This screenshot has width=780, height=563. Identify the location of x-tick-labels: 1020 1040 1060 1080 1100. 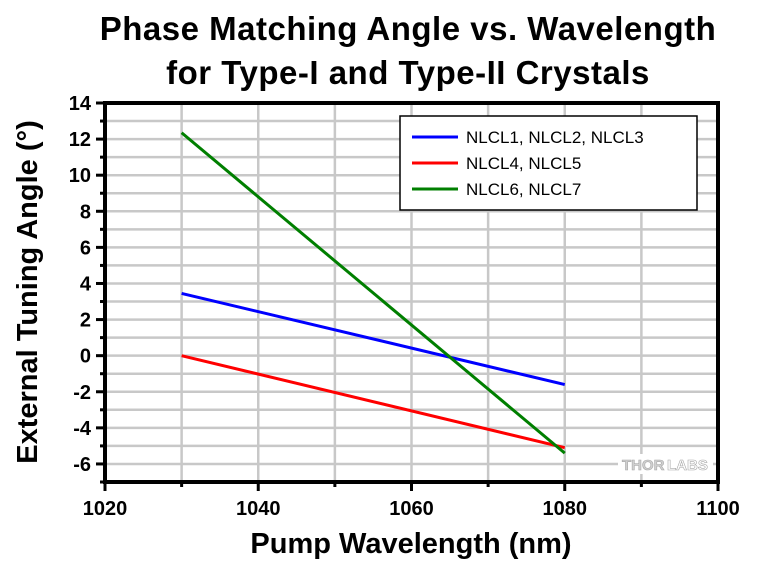
(411, 509).